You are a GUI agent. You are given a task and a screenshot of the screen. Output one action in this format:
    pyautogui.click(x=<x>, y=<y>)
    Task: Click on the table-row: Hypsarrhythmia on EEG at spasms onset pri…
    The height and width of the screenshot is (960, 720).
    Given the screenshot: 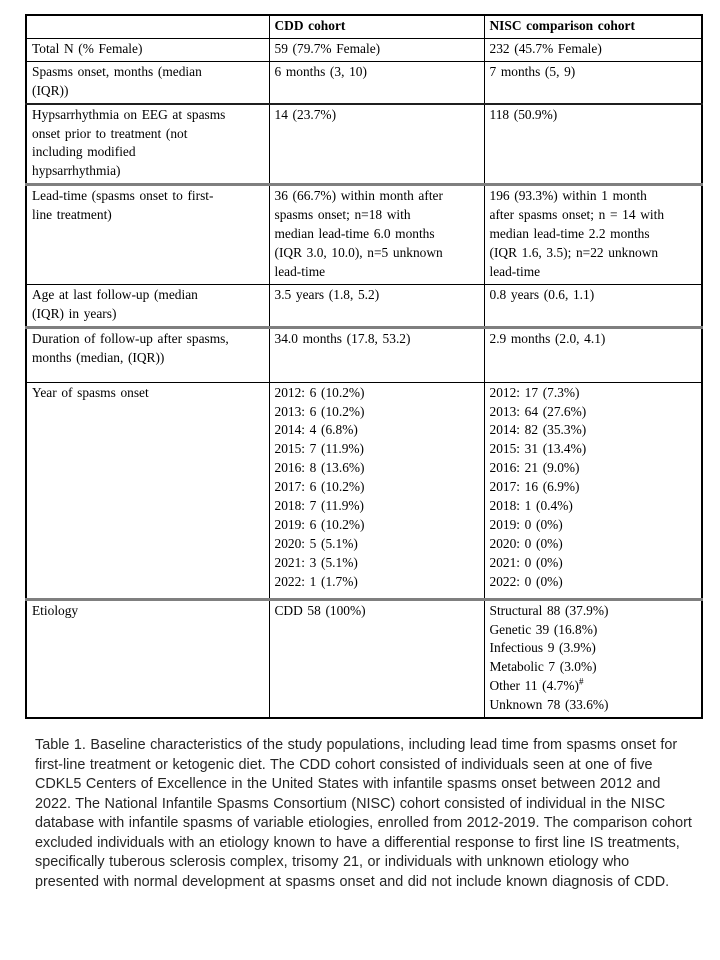 What is the action you would take?
    pyautogui.click(x=364, y=144)
    